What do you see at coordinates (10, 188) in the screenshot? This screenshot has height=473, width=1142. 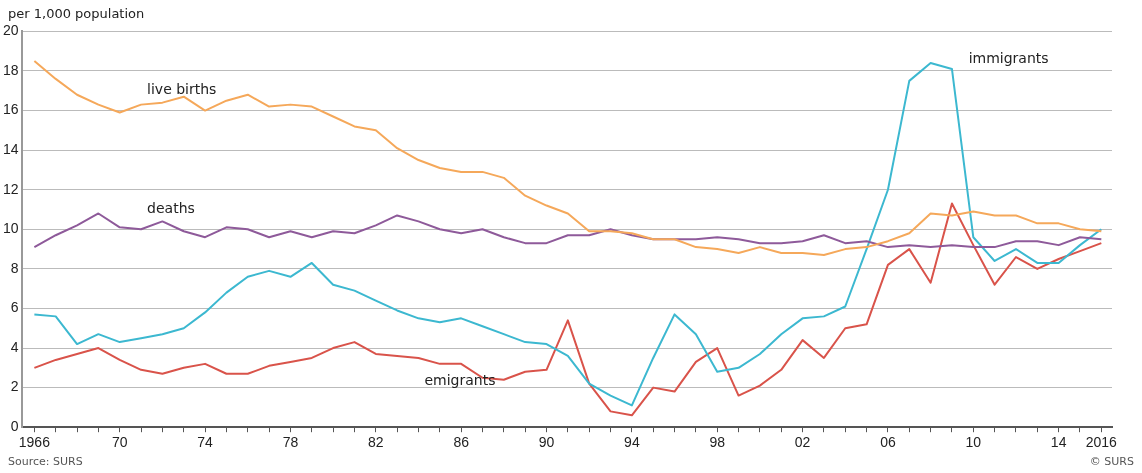 I see `y-tick-label: 12` at bounding box center [10, 188].